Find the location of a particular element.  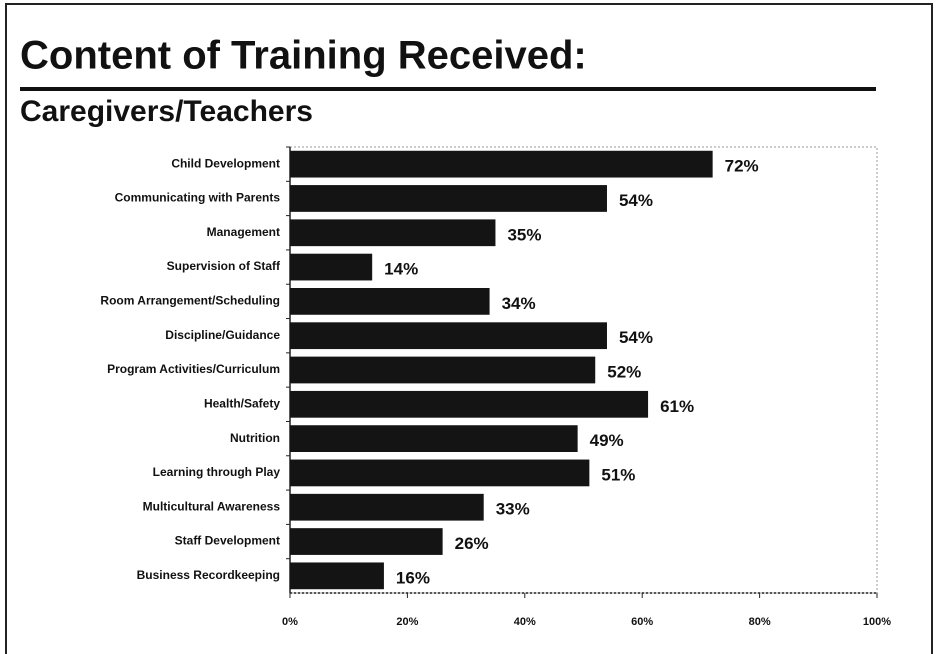

y-tick-label: Child Development is located at coordinates (225, 163).